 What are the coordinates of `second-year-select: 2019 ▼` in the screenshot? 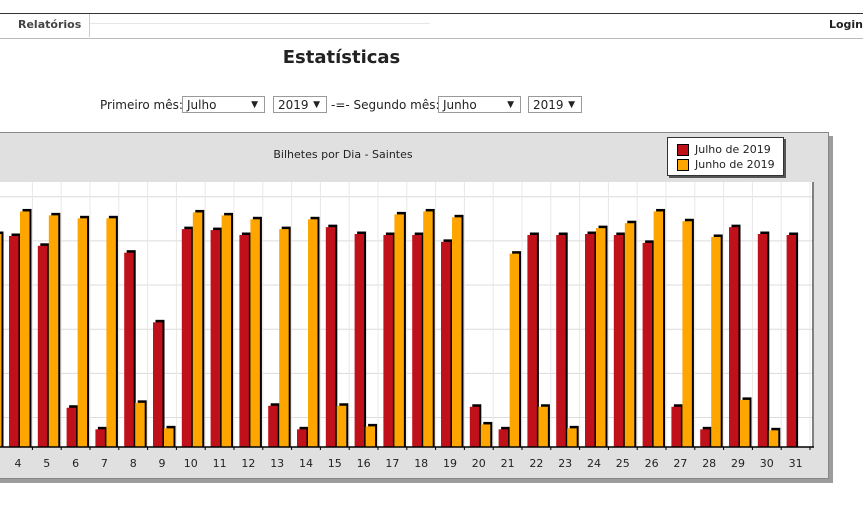 It's located at (555, 104).